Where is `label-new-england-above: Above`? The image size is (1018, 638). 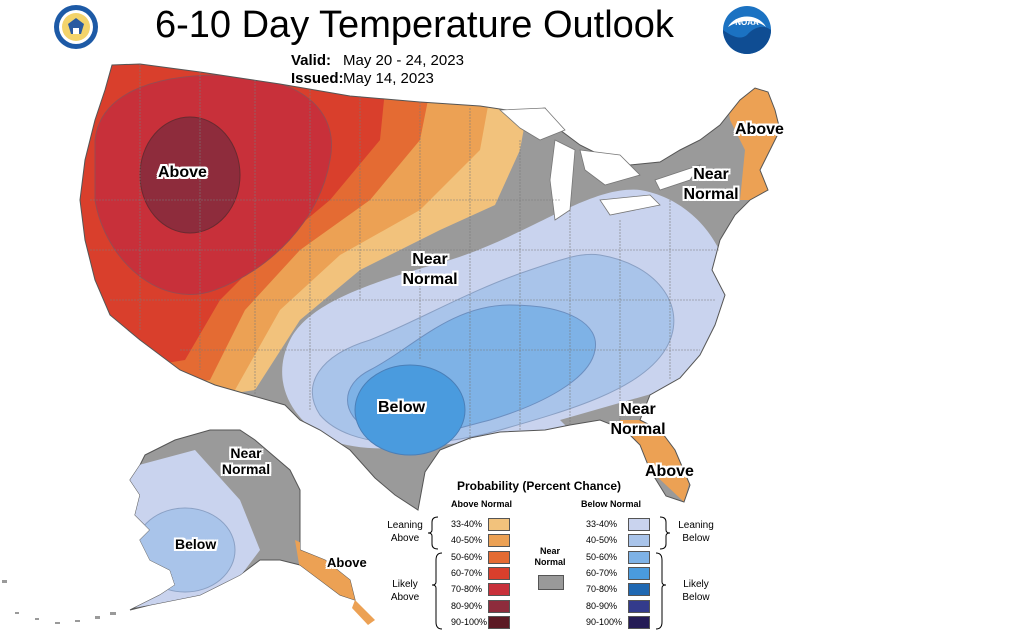 label-new-england-above: Above is located at coordinates (759, 129).